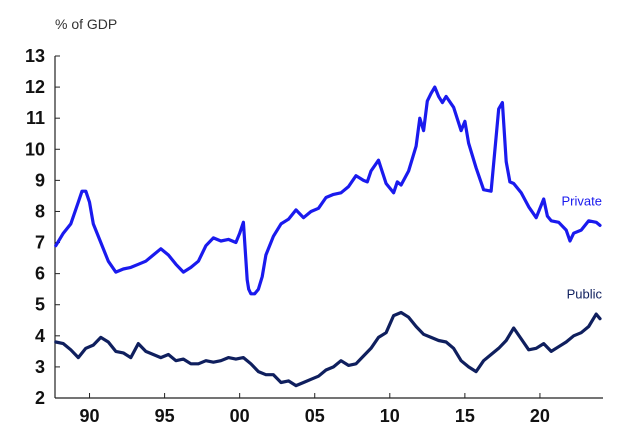 This screenshot has height=436, width=623. What do you see at coordinates (40, 398) in the screenshot?
I see `y-tick-label: 2` at bounding box center [40, 398].